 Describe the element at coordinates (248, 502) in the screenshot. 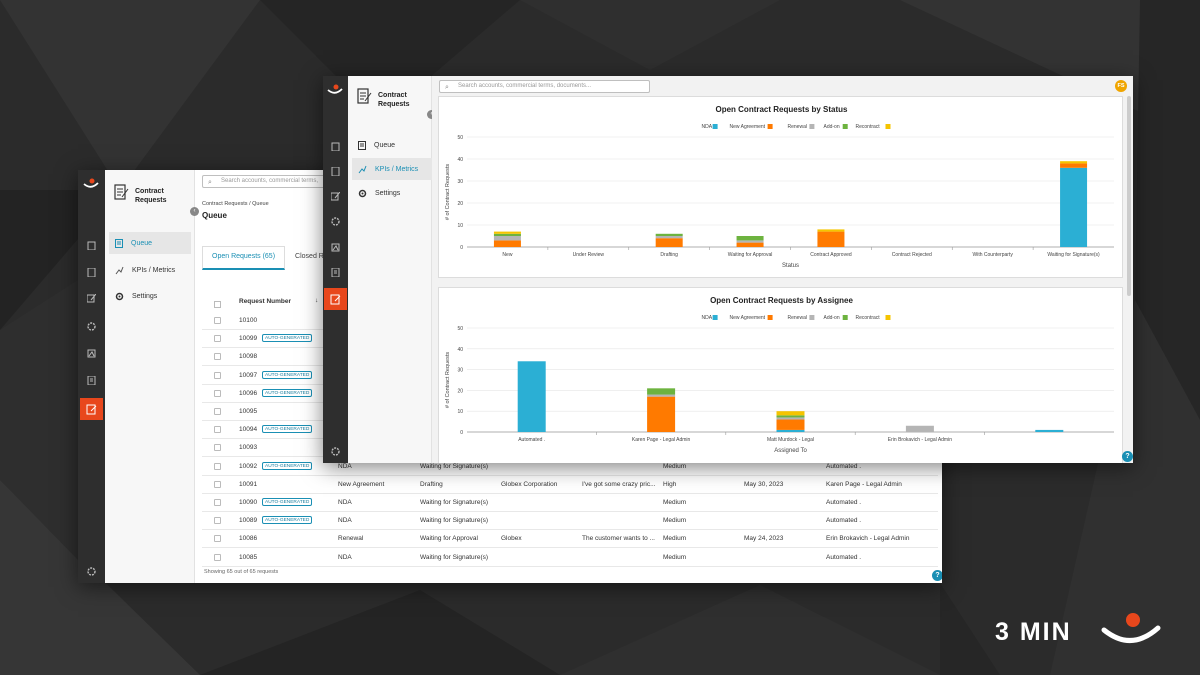

I see `cell-request-number: 10090` at that location.